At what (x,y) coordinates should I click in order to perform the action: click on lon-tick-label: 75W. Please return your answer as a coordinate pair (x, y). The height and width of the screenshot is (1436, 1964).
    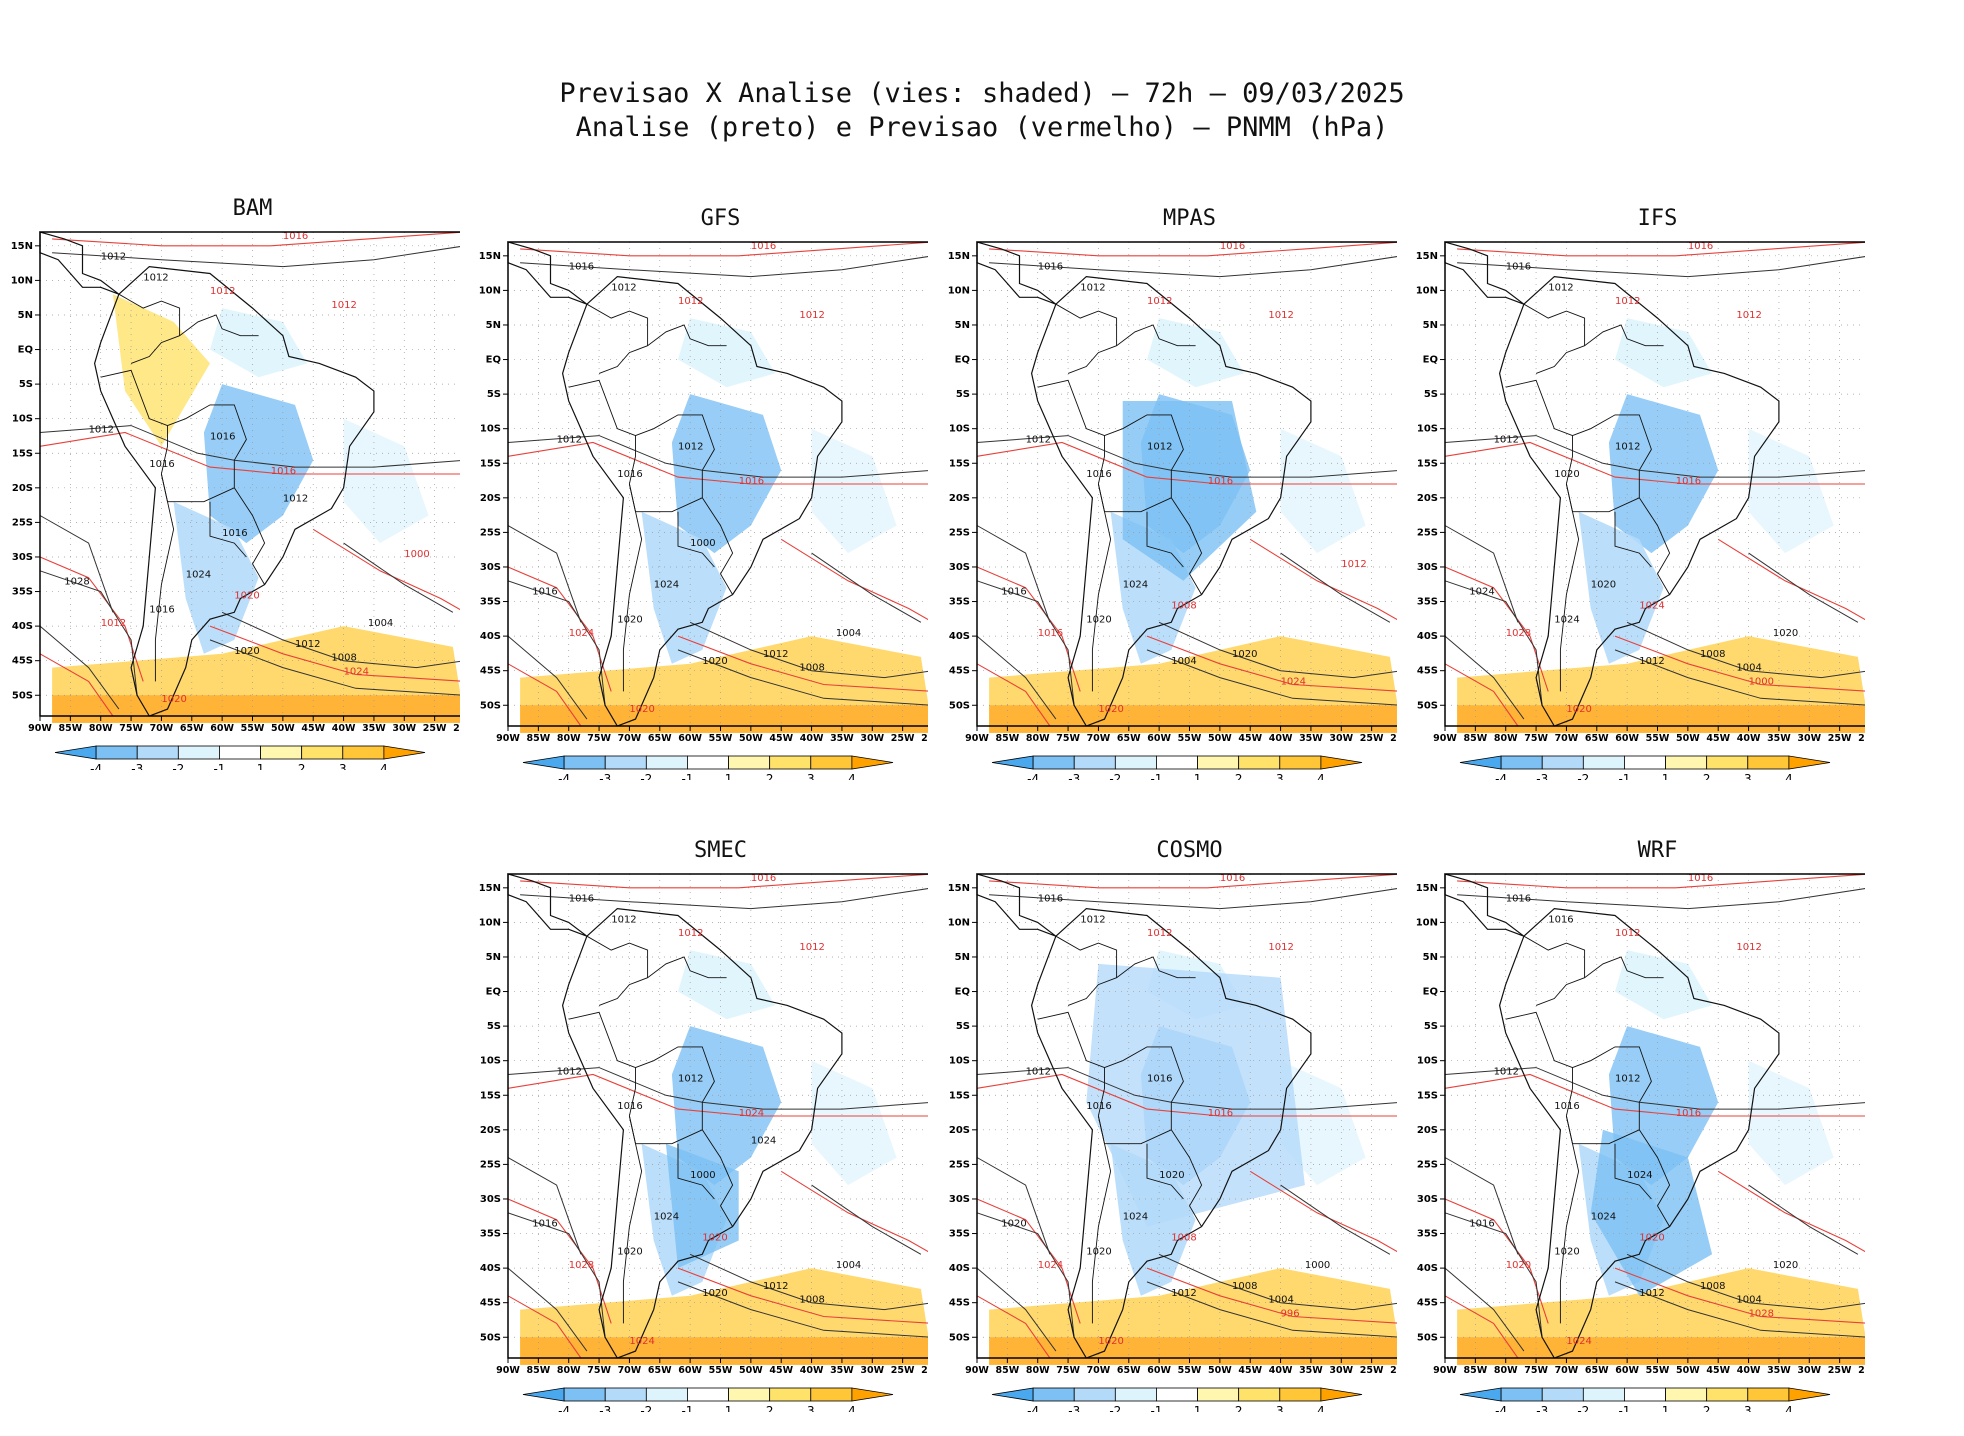
    Looking at the image, I should click on (599, 738).